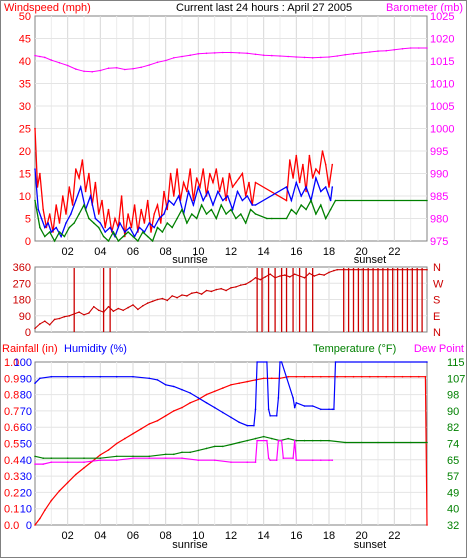 The image size is (467, 558). What do you see at coordinates (453, 526) in the screenshot?
I see `temperature-ytick-0: 32` at bounding box center [453, 526].